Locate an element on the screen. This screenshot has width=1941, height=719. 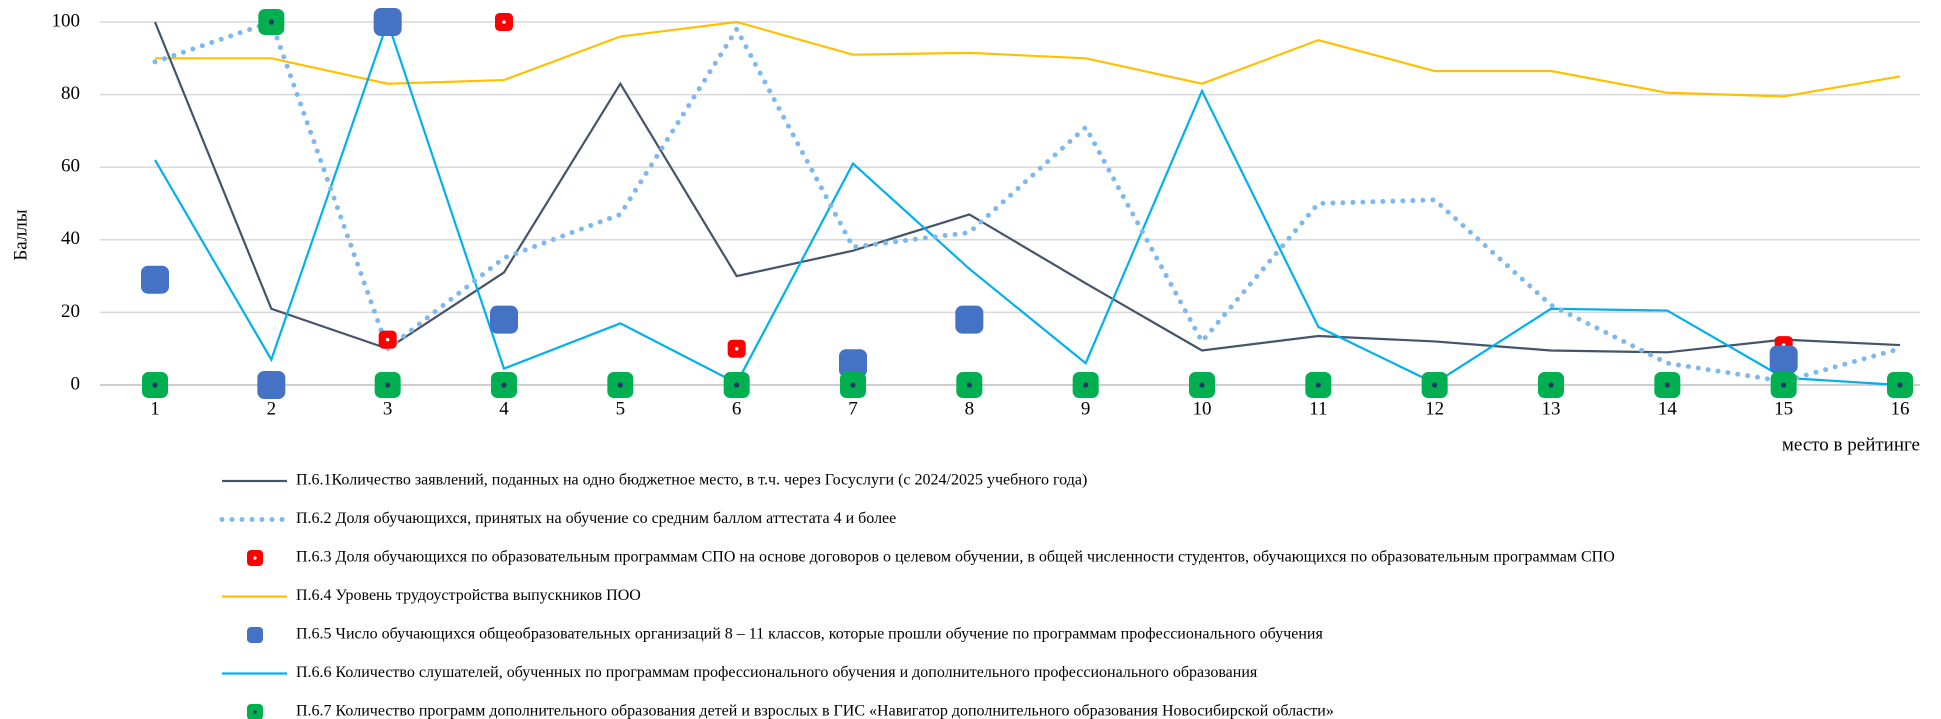
x-tick-label: 4 is located at coordinates (504, 408).